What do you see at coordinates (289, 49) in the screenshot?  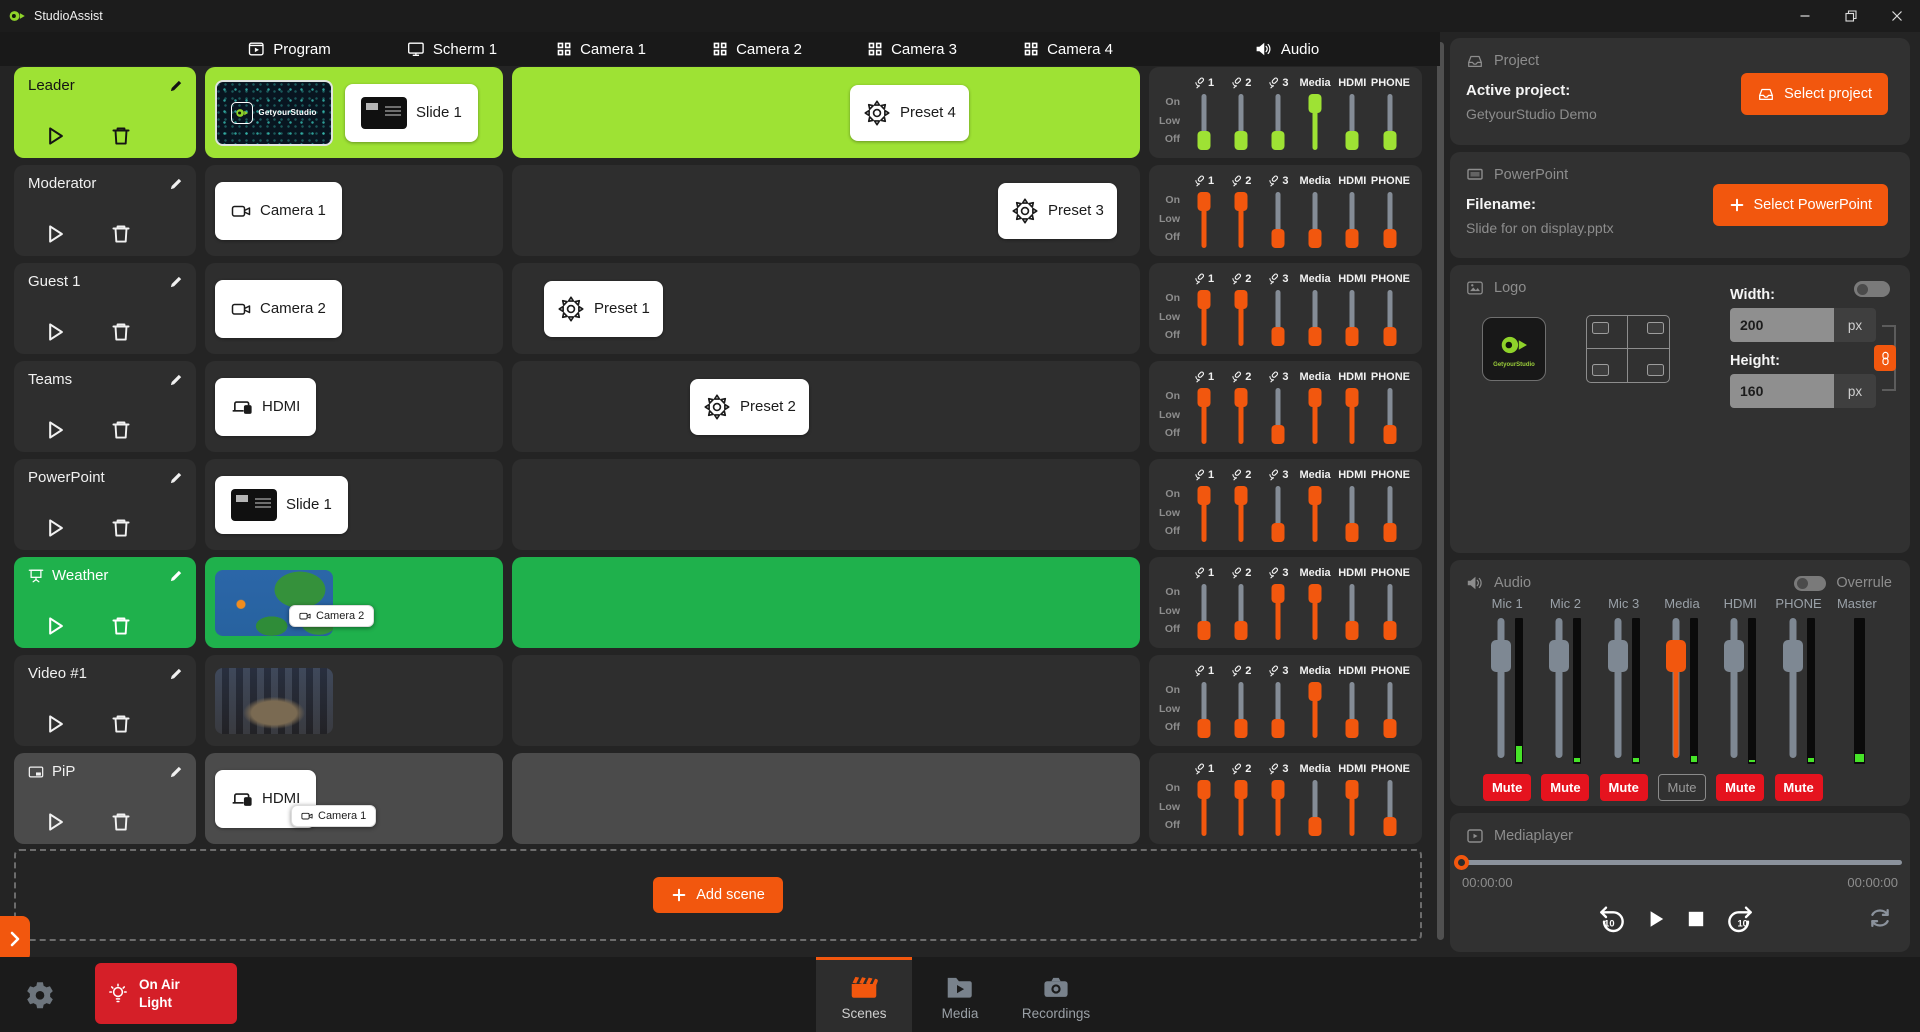 I see `tab-program: Program` at bounding box center [289, 49].